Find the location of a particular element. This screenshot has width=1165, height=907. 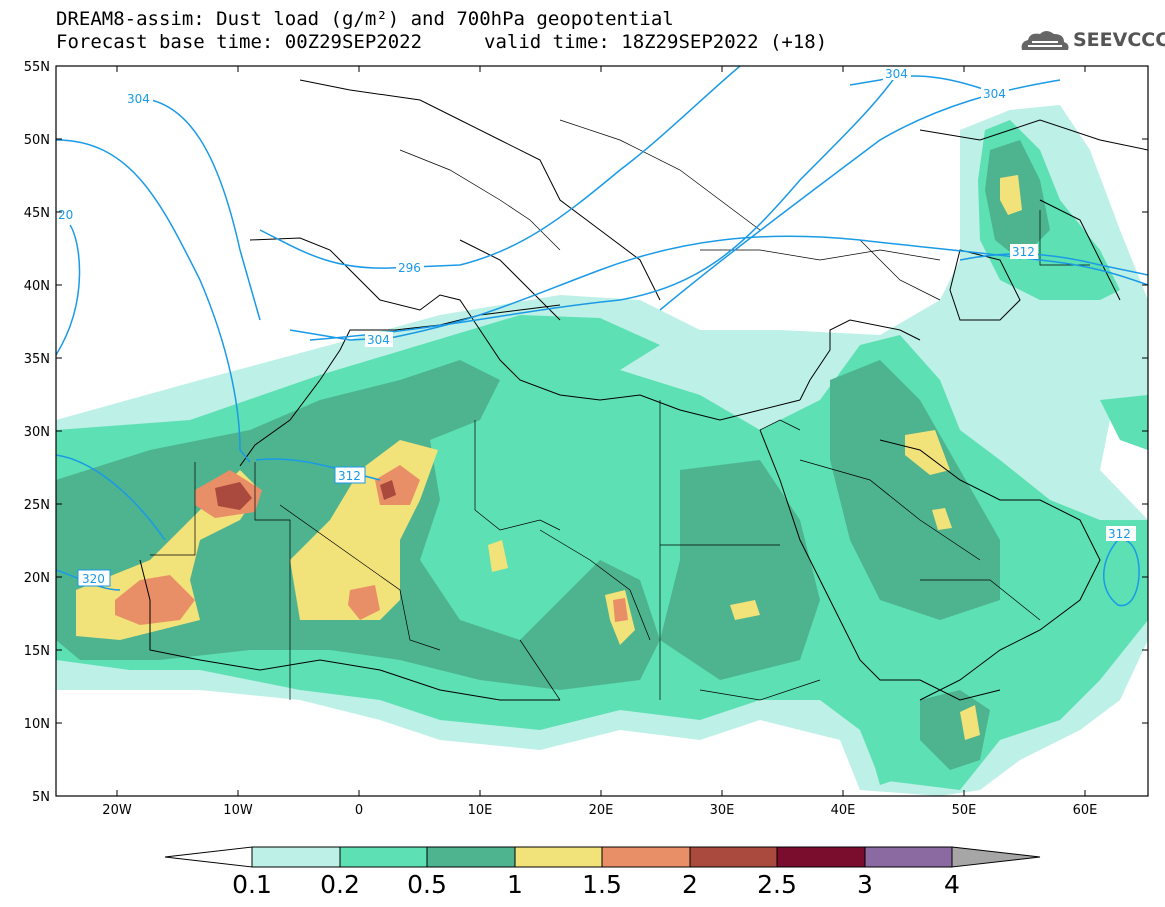

lon-tick-label: 10E is located at coordinates (480, 810).